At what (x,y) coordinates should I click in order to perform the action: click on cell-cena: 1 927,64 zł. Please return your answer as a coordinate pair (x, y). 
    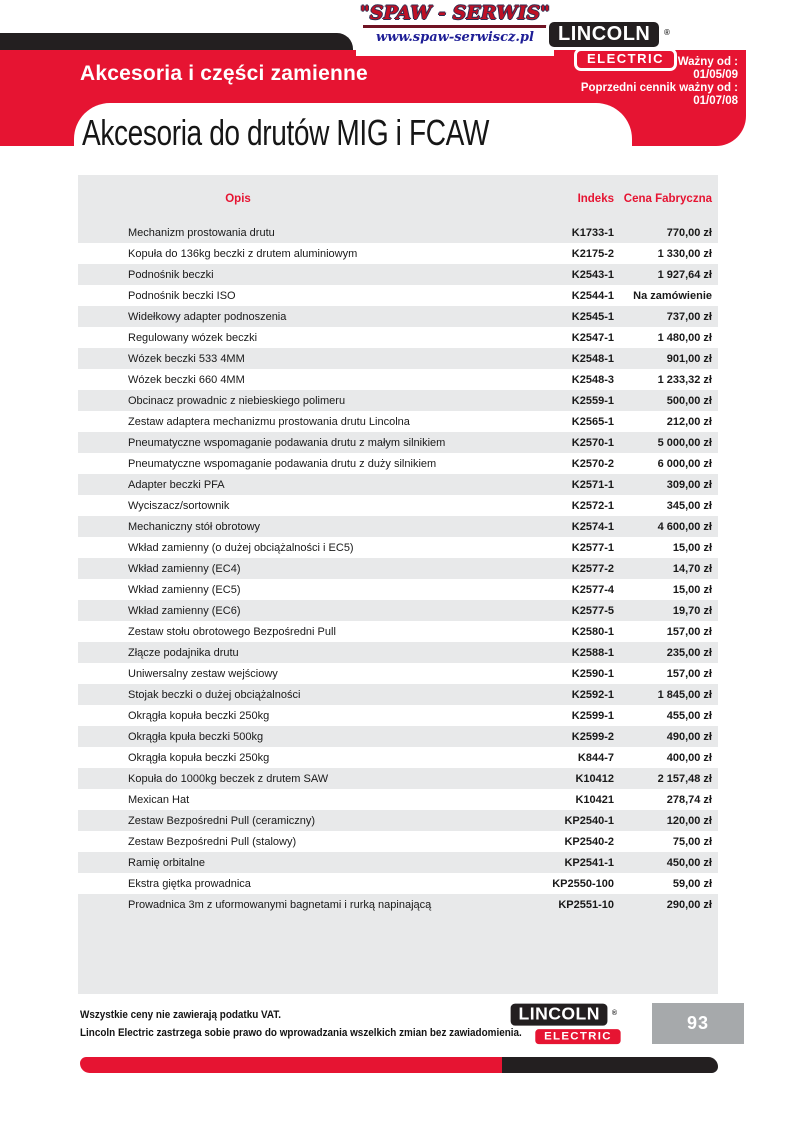
    Looking at the image, I should click on (684, 274).